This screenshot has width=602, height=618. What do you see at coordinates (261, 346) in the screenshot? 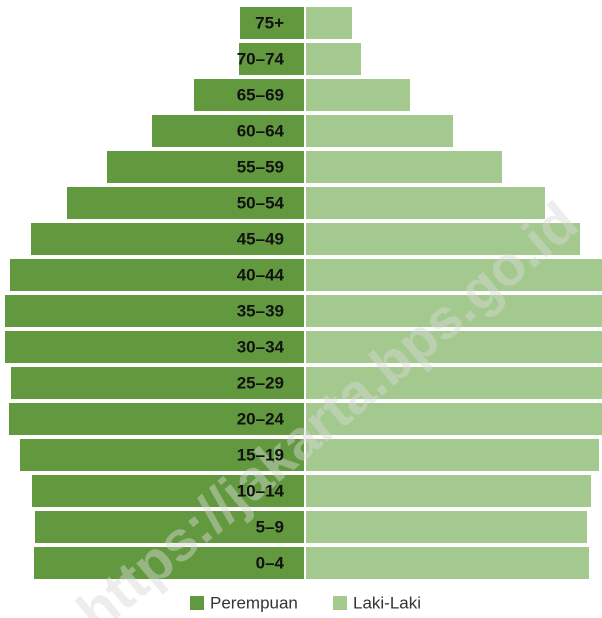
I see `age-label: 30–34` at bounding box center [261, 346].